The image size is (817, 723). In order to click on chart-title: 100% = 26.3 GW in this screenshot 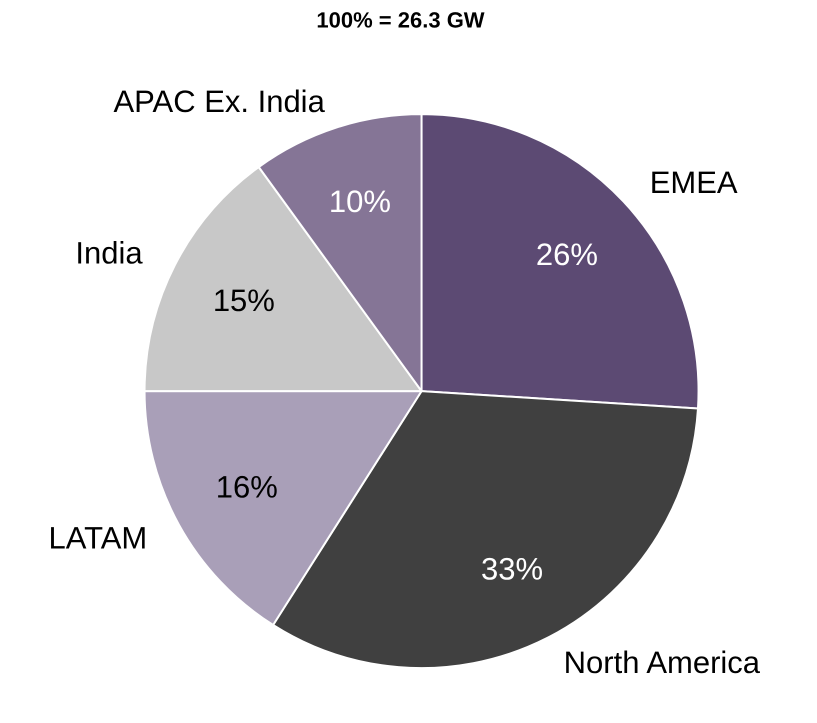, I will do `click(400, 20)`.